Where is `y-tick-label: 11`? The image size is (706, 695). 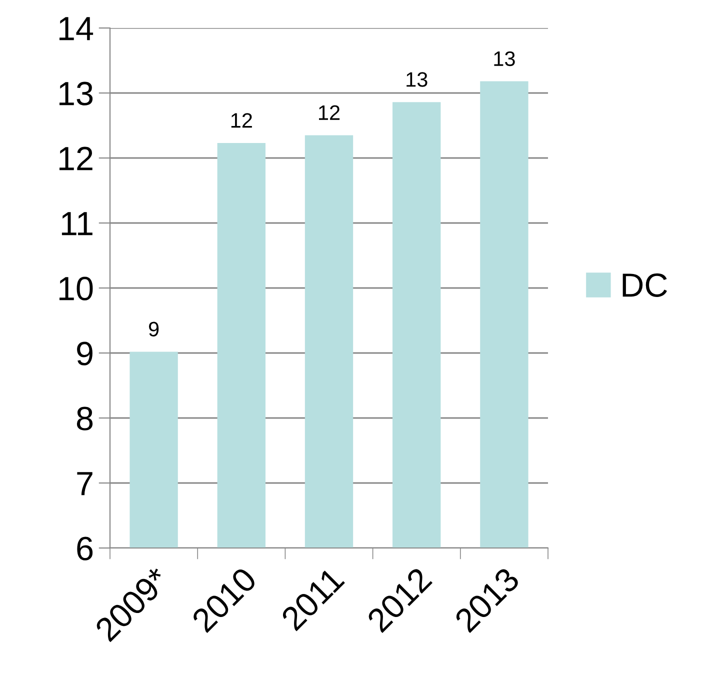 y-tick-label: 11 is located at coordinates (77, 224).